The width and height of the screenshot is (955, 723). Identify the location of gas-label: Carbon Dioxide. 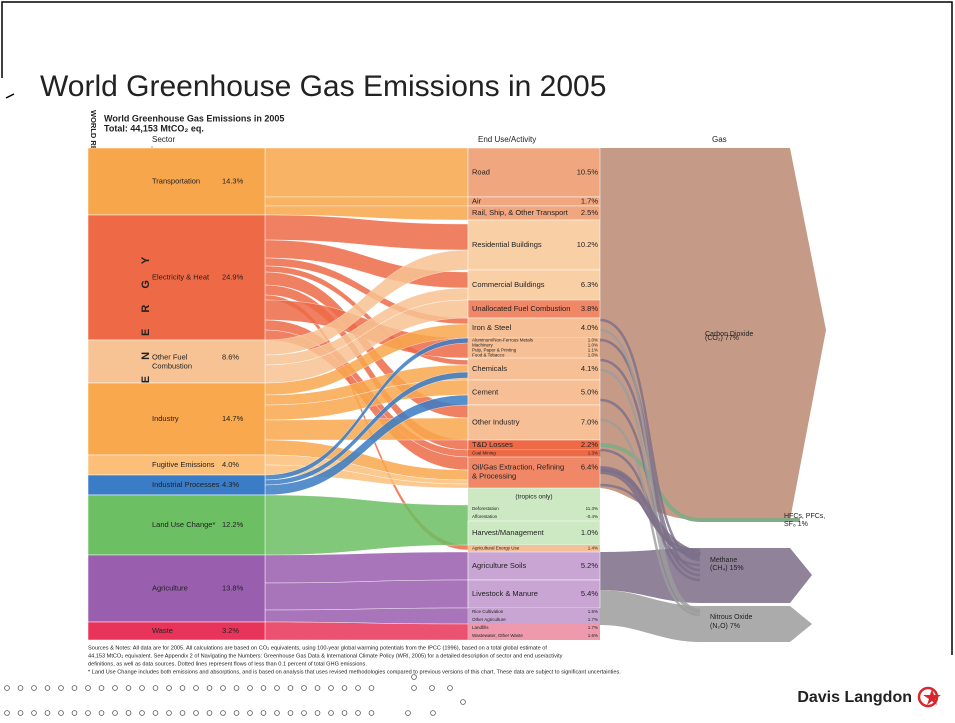
(729, 334).